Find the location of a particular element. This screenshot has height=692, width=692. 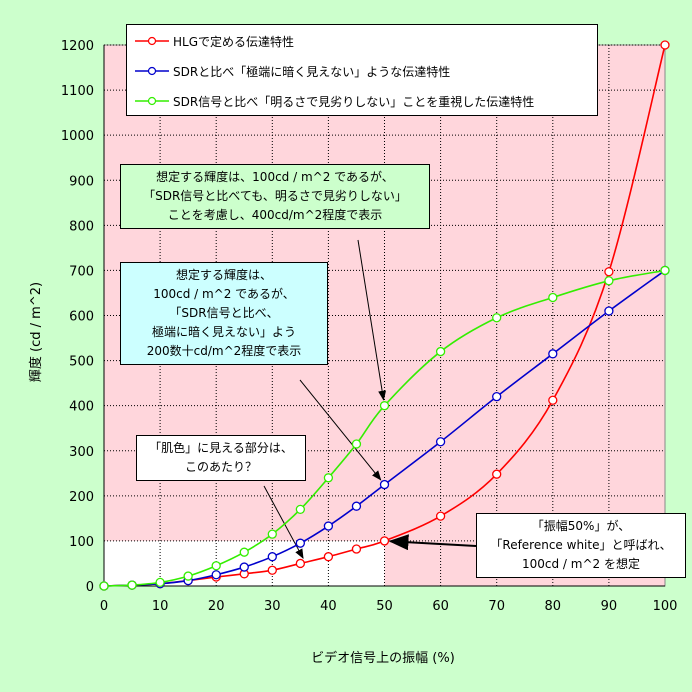

x-tick-label: 20 is located at coordinates (216, 606).